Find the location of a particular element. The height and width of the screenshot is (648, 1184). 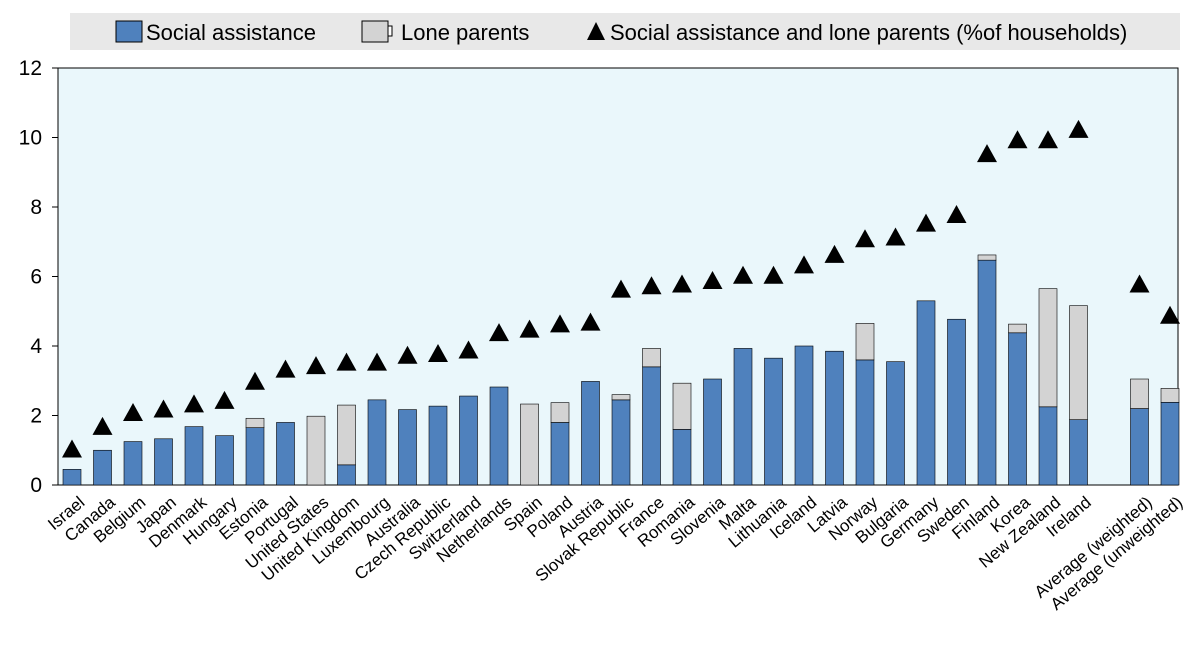

y-tick-label: 12 is located at coordinates (30, 68).